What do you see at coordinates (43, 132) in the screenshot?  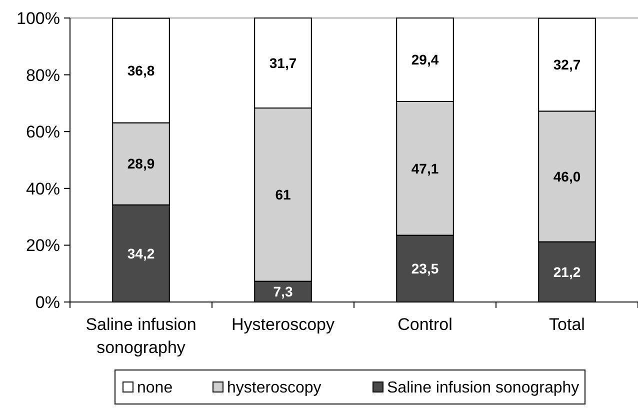 I see `y-tick-label: 60%` at bounding box center [43, 132].